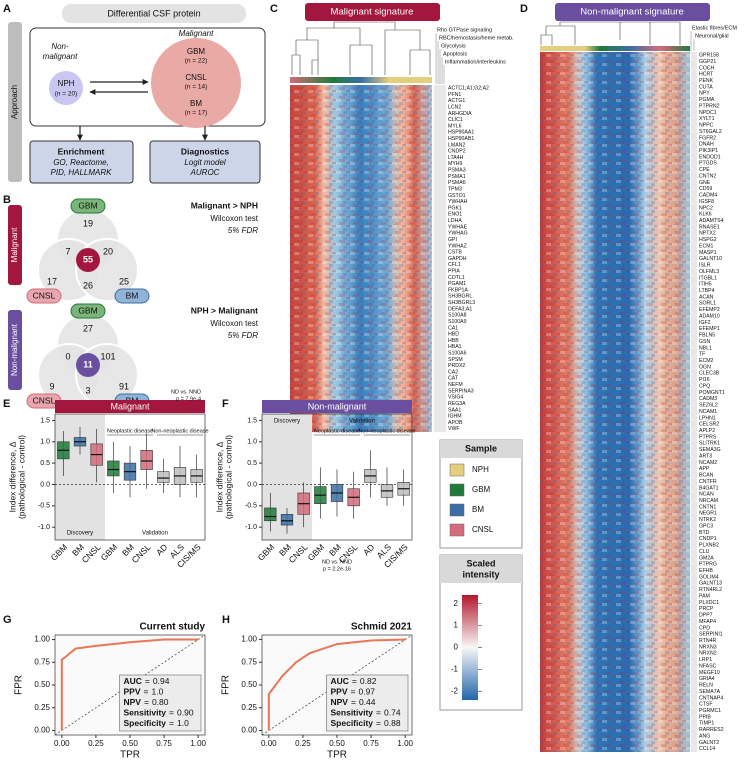 The width and height of the screenshot is (745, 760). I want to click on gene-label: CD59, so click(705, 189).